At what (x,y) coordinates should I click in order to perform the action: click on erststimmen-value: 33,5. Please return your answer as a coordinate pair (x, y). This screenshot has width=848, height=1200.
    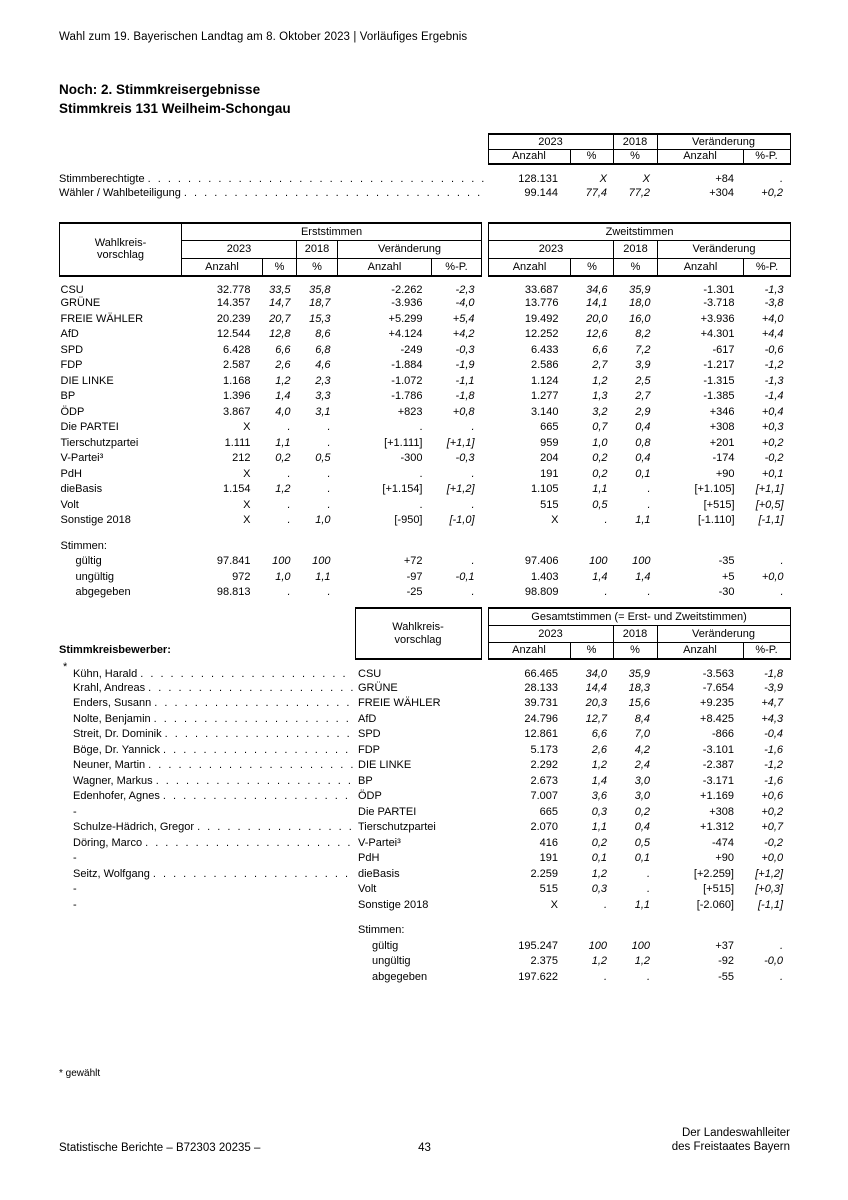
    Looking at the image, I should click on (280, 289).